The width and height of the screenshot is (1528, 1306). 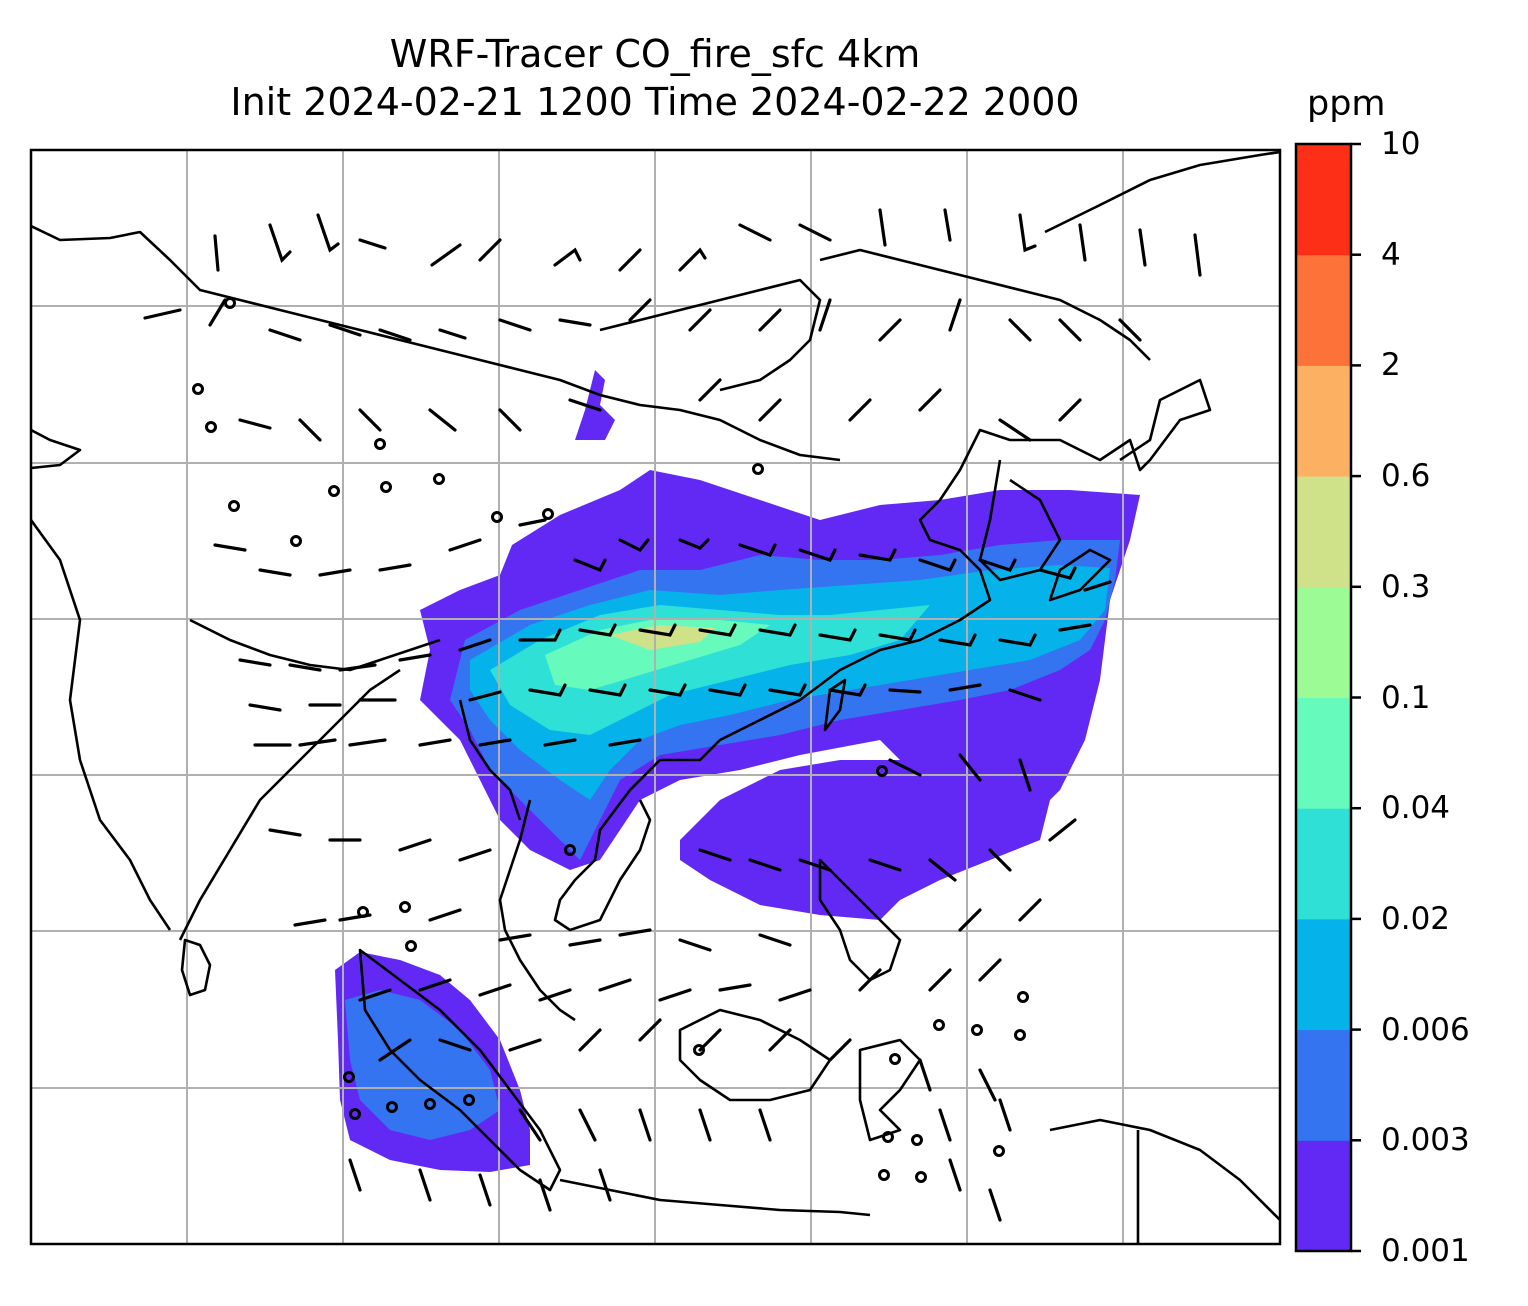 What do you see at coordinates (1162, 192) in the screenshot?
I see `coast-china-korea-japan` at bounding box center [1162, 192].